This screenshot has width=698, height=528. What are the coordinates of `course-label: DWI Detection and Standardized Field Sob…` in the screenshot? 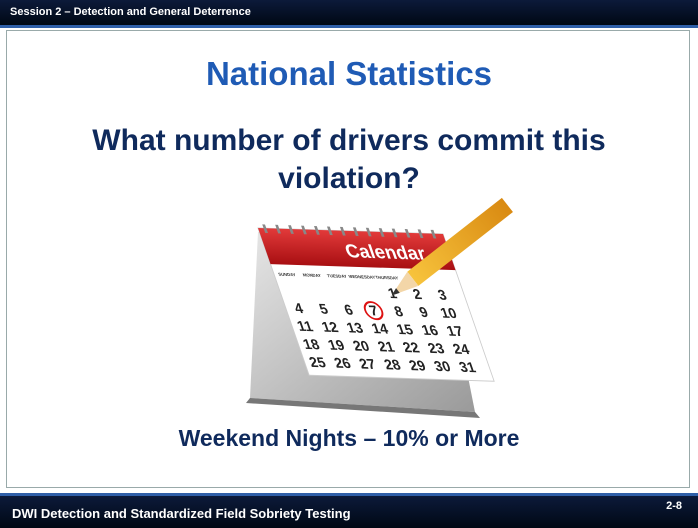 It's located at (181, 513).